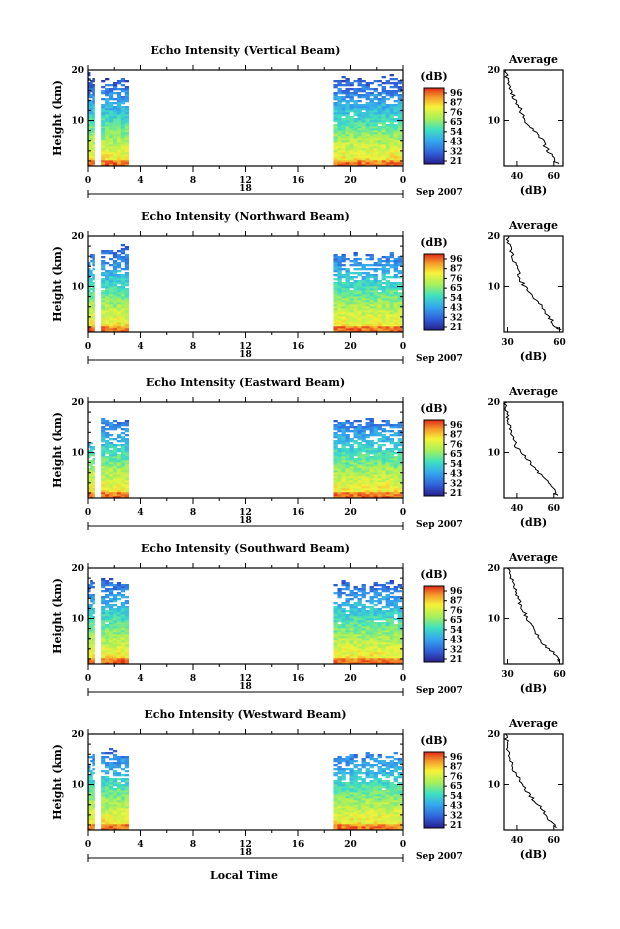  What do you see at coordinates (245, 181) in the screenshot?
I see `x-tick-label: 12` at bounding box center [245, 181].